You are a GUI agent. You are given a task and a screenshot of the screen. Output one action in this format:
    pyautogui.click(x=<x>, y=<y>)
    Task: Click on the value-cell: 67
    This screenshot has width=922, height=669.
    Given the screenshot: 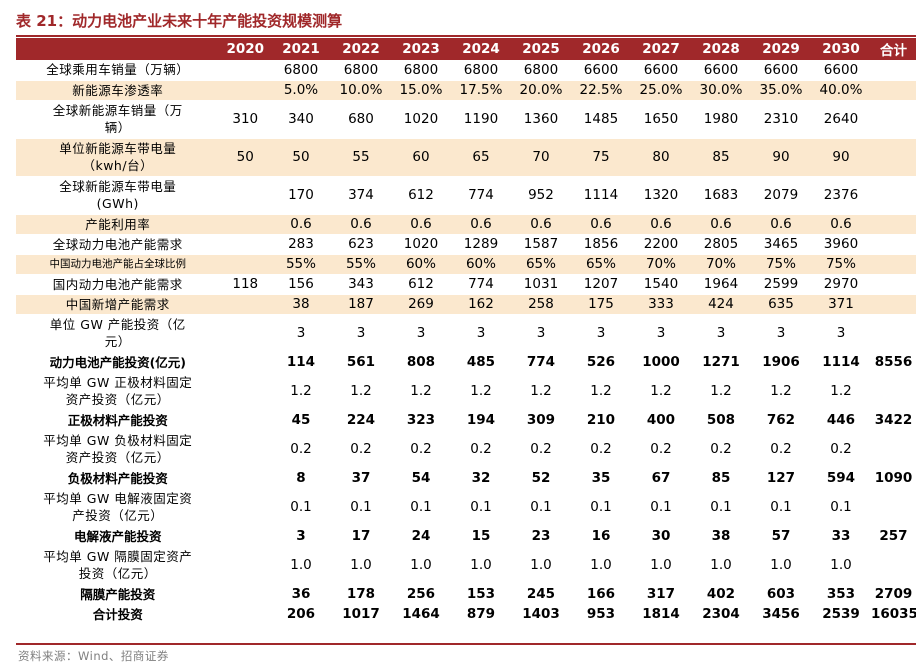 What is the action you would take?
    pyautogui.click(x=660, y=478)
    